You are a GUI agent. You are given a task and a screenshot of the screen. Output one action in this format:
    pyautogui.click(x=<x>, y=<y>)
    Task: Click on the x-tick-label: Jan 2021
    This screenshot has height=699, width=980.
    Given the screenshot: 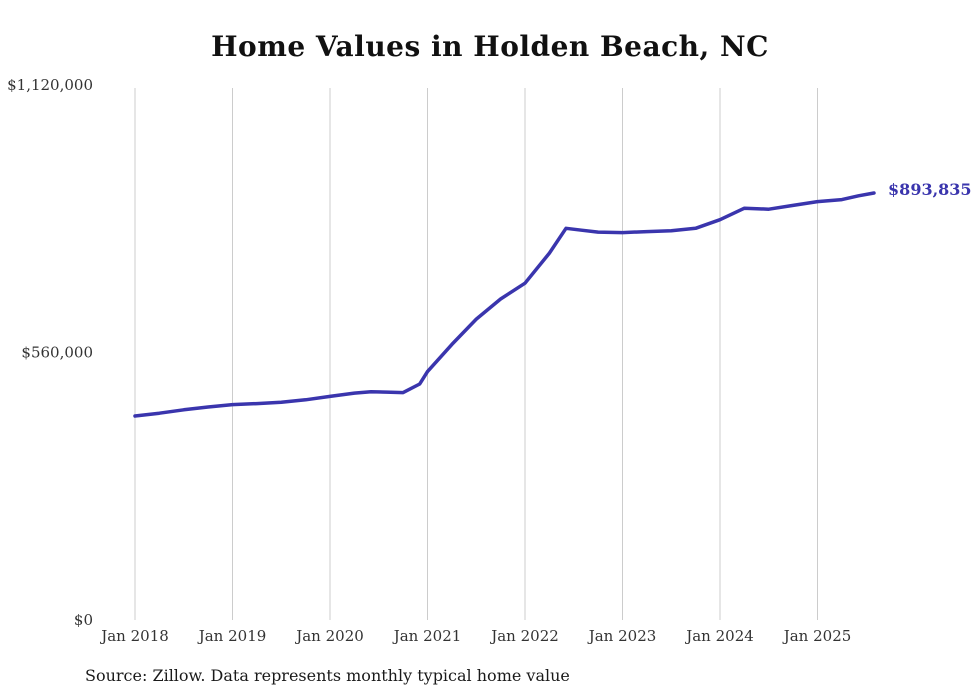 What is the action you would take?
    pyautogui.click(x=427, y=636)
    